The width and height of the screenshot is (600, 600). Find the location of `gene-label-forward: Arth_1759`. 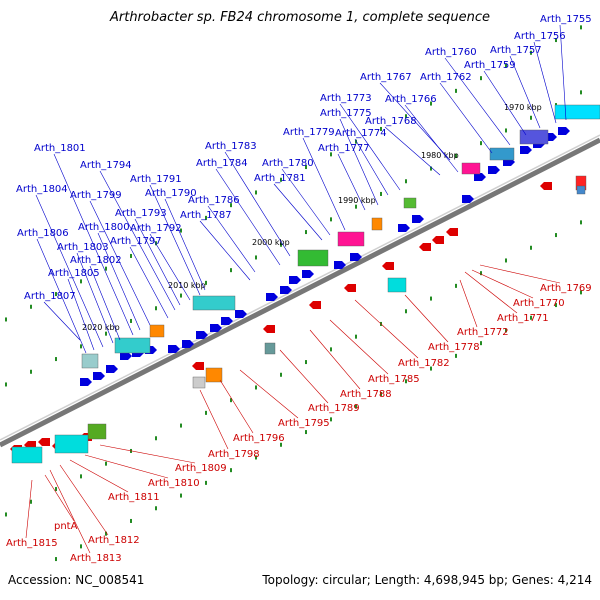

gene-label-forward: Arth_1759 is located at coordinates (490, 65).